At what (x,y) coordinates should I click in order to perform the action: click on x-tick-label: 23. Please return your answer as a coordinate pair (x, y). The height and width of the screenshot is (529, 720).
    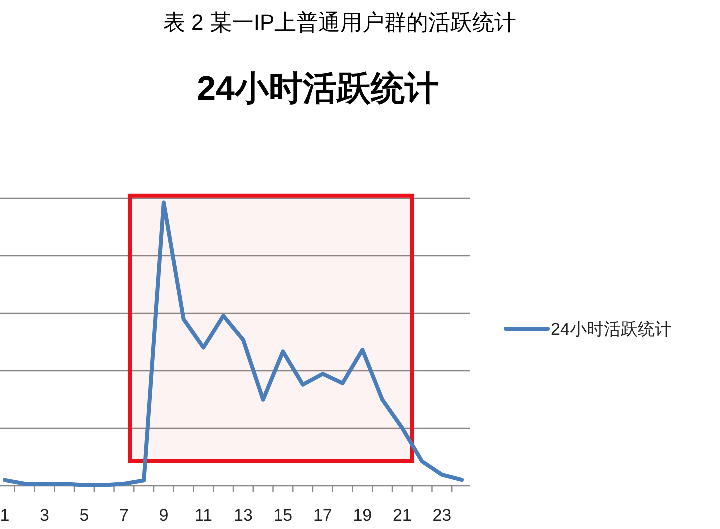
    Looking at the image, I should click on (442, 515).